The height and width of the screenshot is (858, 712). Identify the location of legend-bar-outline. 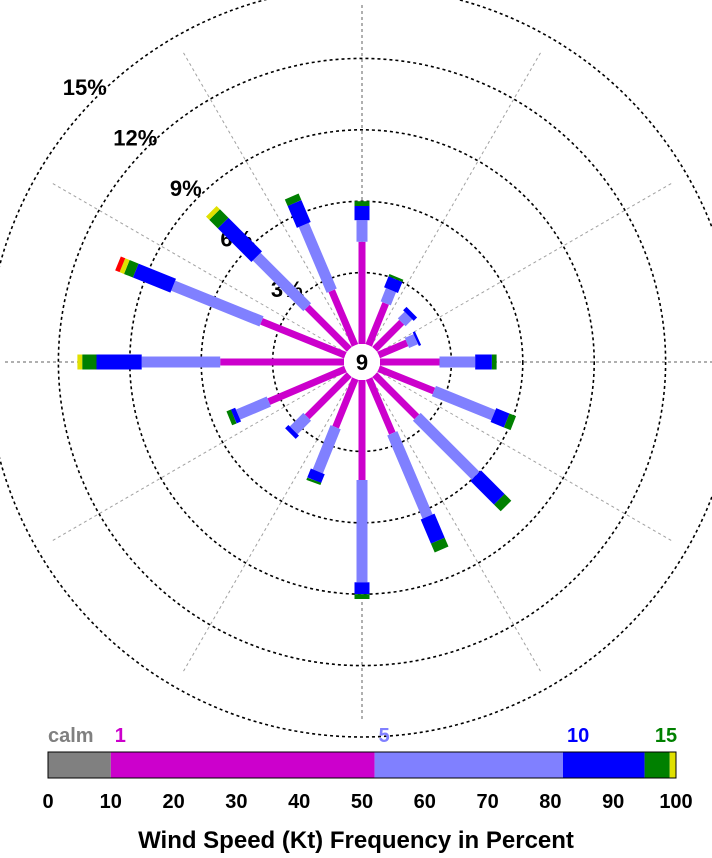
(362, 765).